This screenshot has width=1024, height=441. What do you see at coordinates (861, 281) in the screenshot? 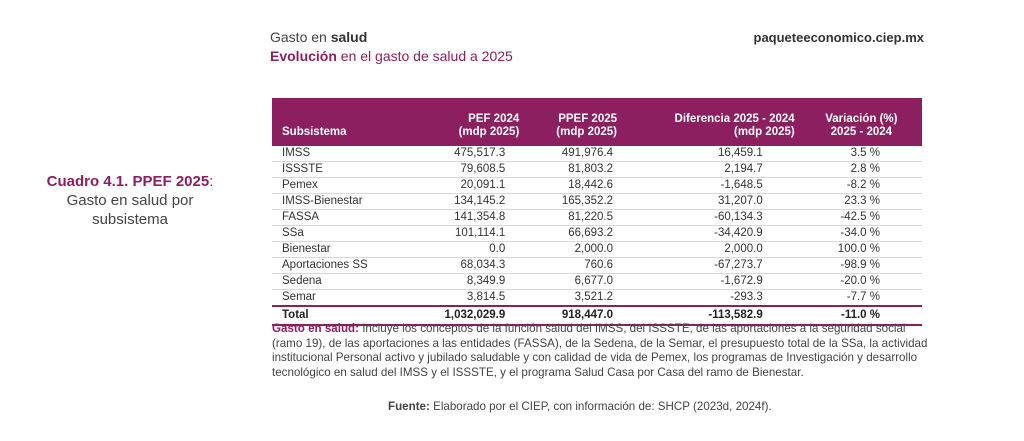
I see `cell: -20.0 %` at bounding box center [861, 281].